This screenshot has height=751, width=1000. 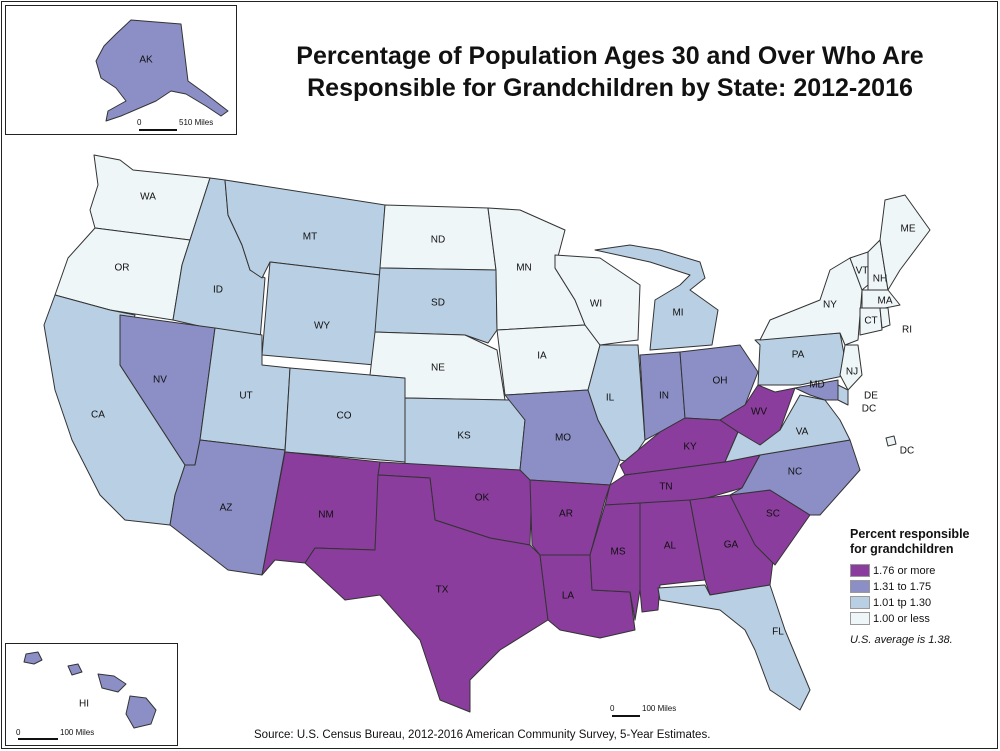 What do you see at coordinates (734, 647) in the screenshot?
I see `state-FL` at bounding box center [734, 647].